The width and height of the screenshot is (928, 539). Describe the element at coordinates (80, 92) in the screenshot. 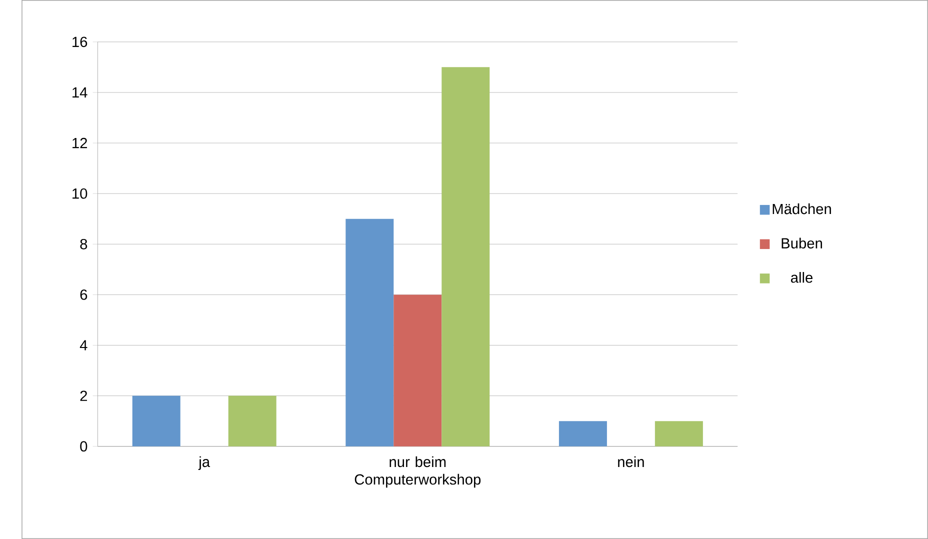

I see `y-tick-label: 14` at that location.